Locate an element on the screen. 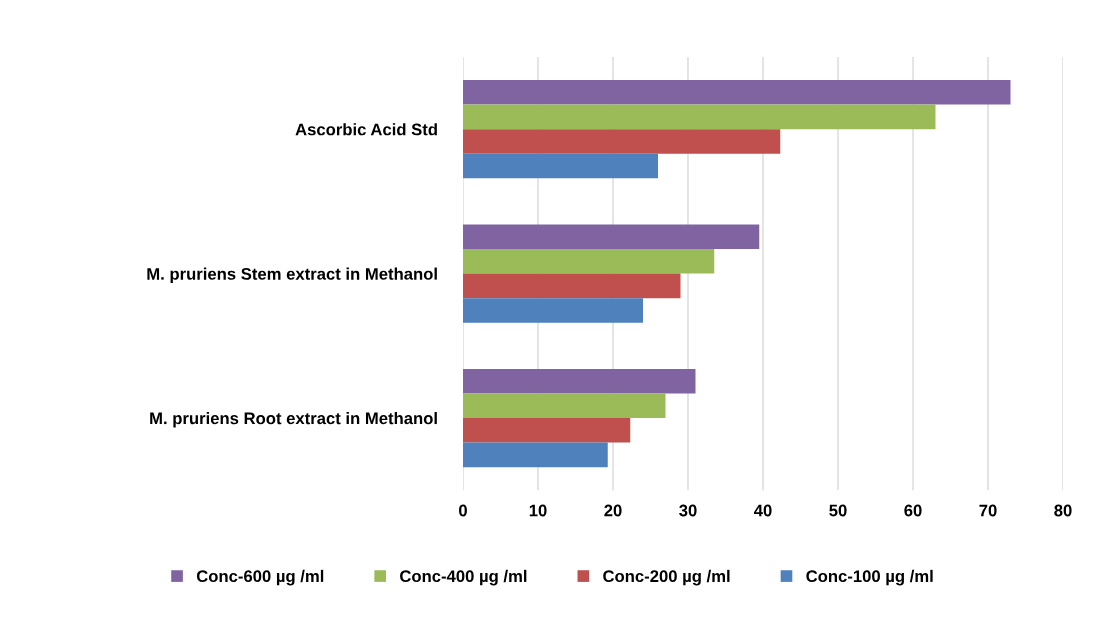 Image resolution: width=1105 pixels, height=619 pixels. x-tick-label: 80 is located at coordinates (1063, 510).